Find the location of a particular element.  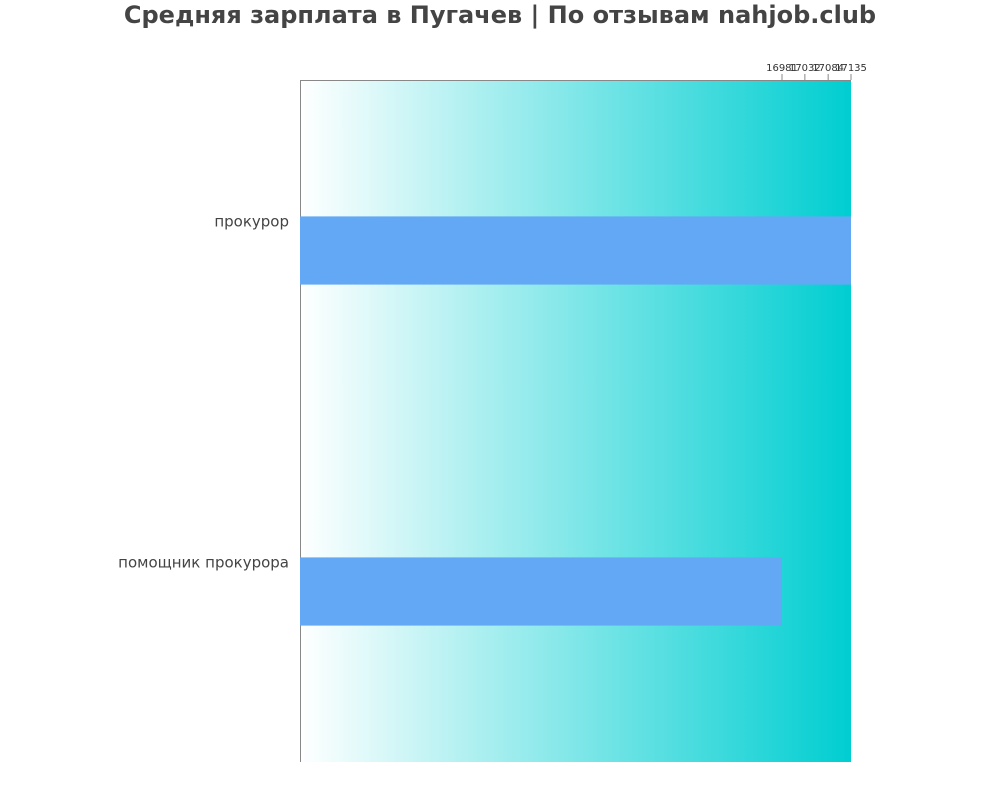

category-label: прокурор is located at coordinates (251, 222).